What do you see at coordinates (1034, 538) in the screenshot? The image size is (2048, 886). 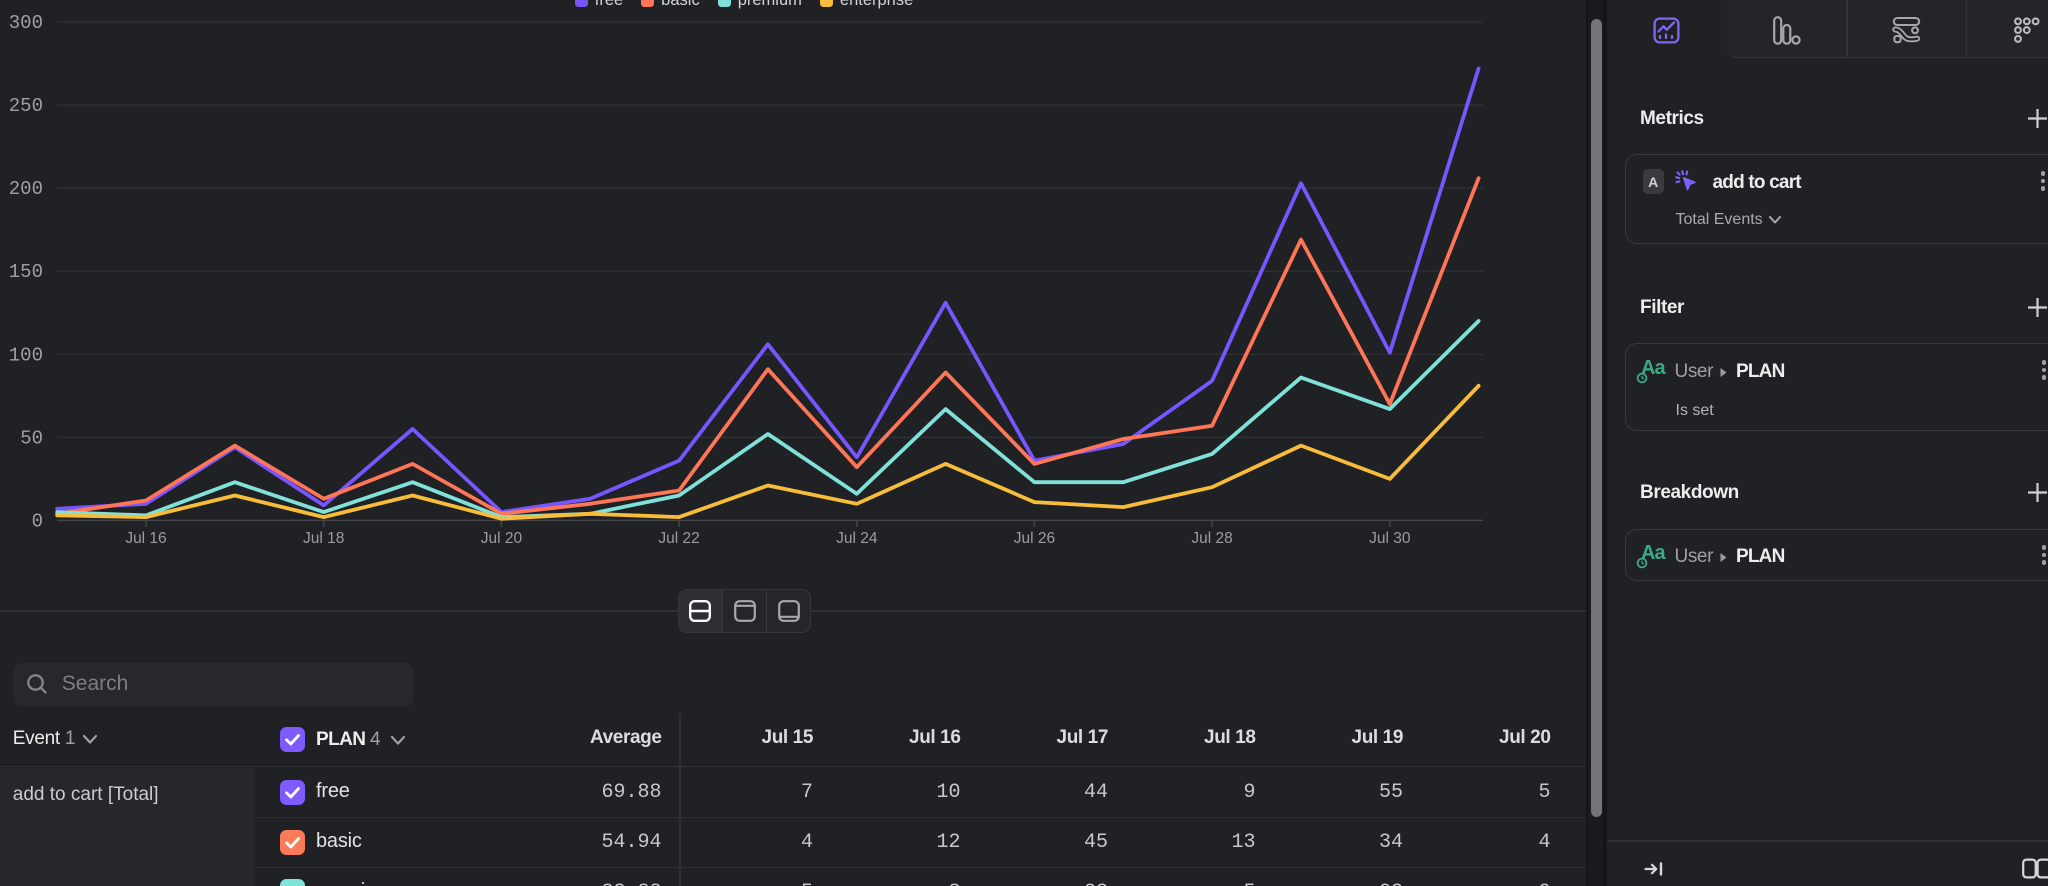 I see `svg-text: Jul 26` at bounding box center [1034, 538].